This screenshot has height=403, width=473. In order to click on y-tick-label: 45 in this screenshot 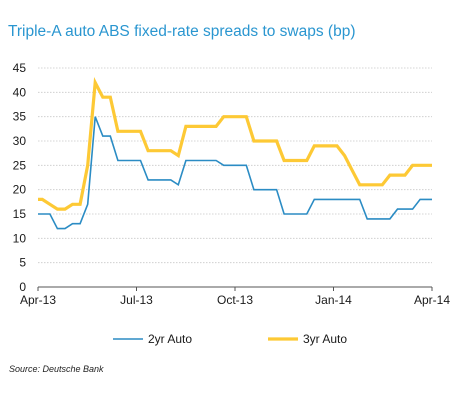, I will do `click(20, 68)`.